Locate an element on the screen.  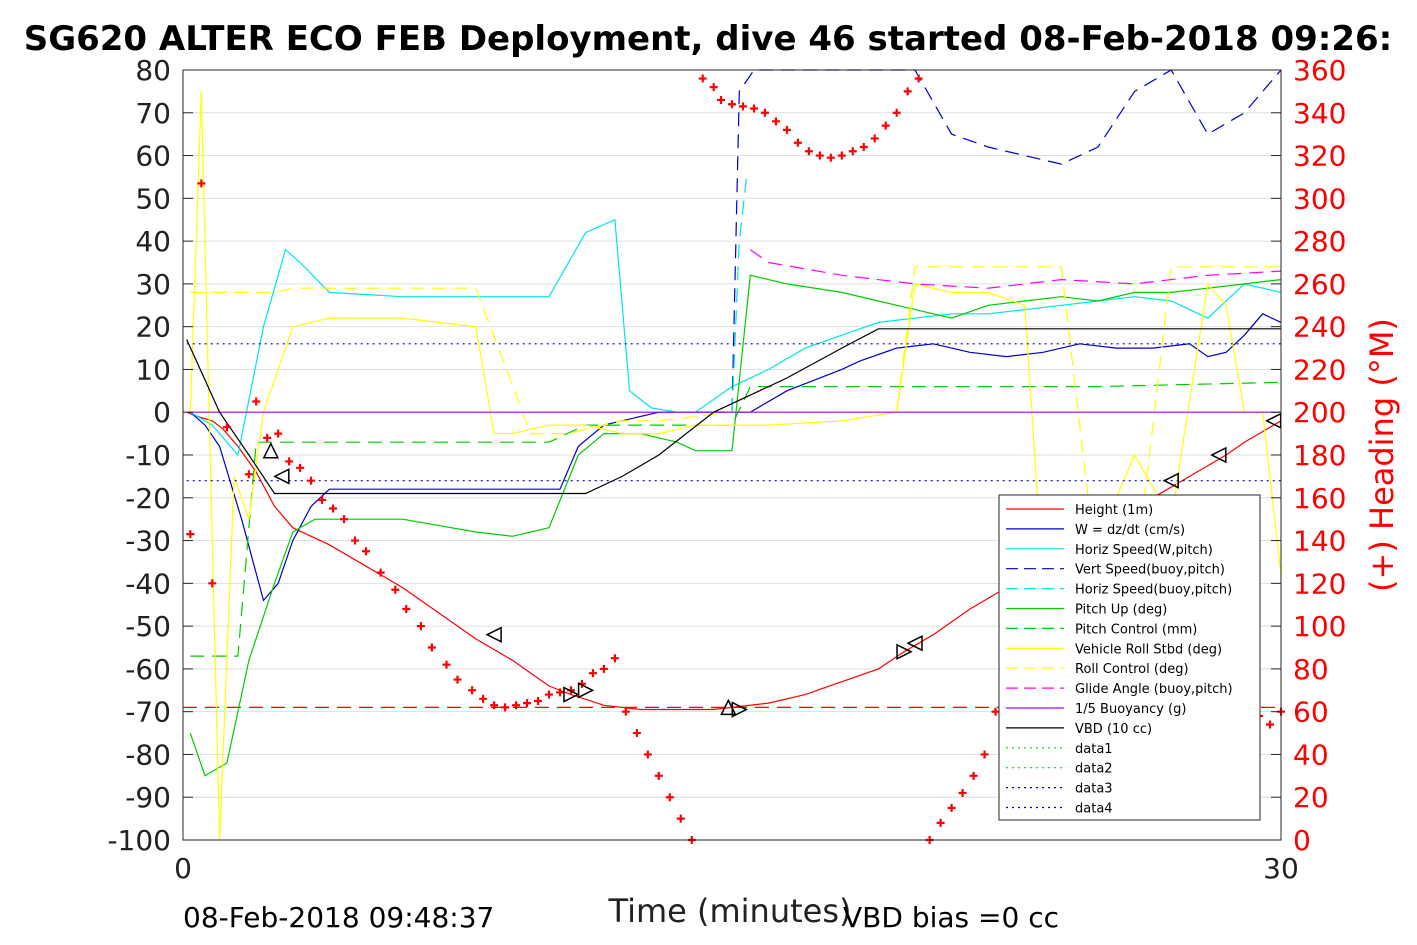
y-tick-label: 30 is located at coordinates (153, 284).